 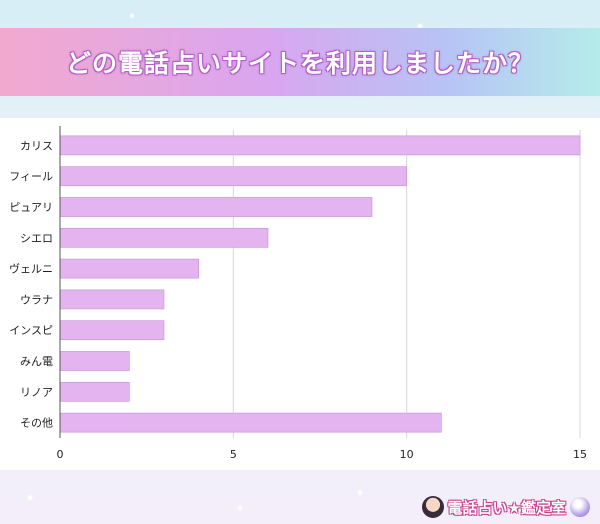 I want to click on category-label-5: ウラナ, so click(x=36, y=299).